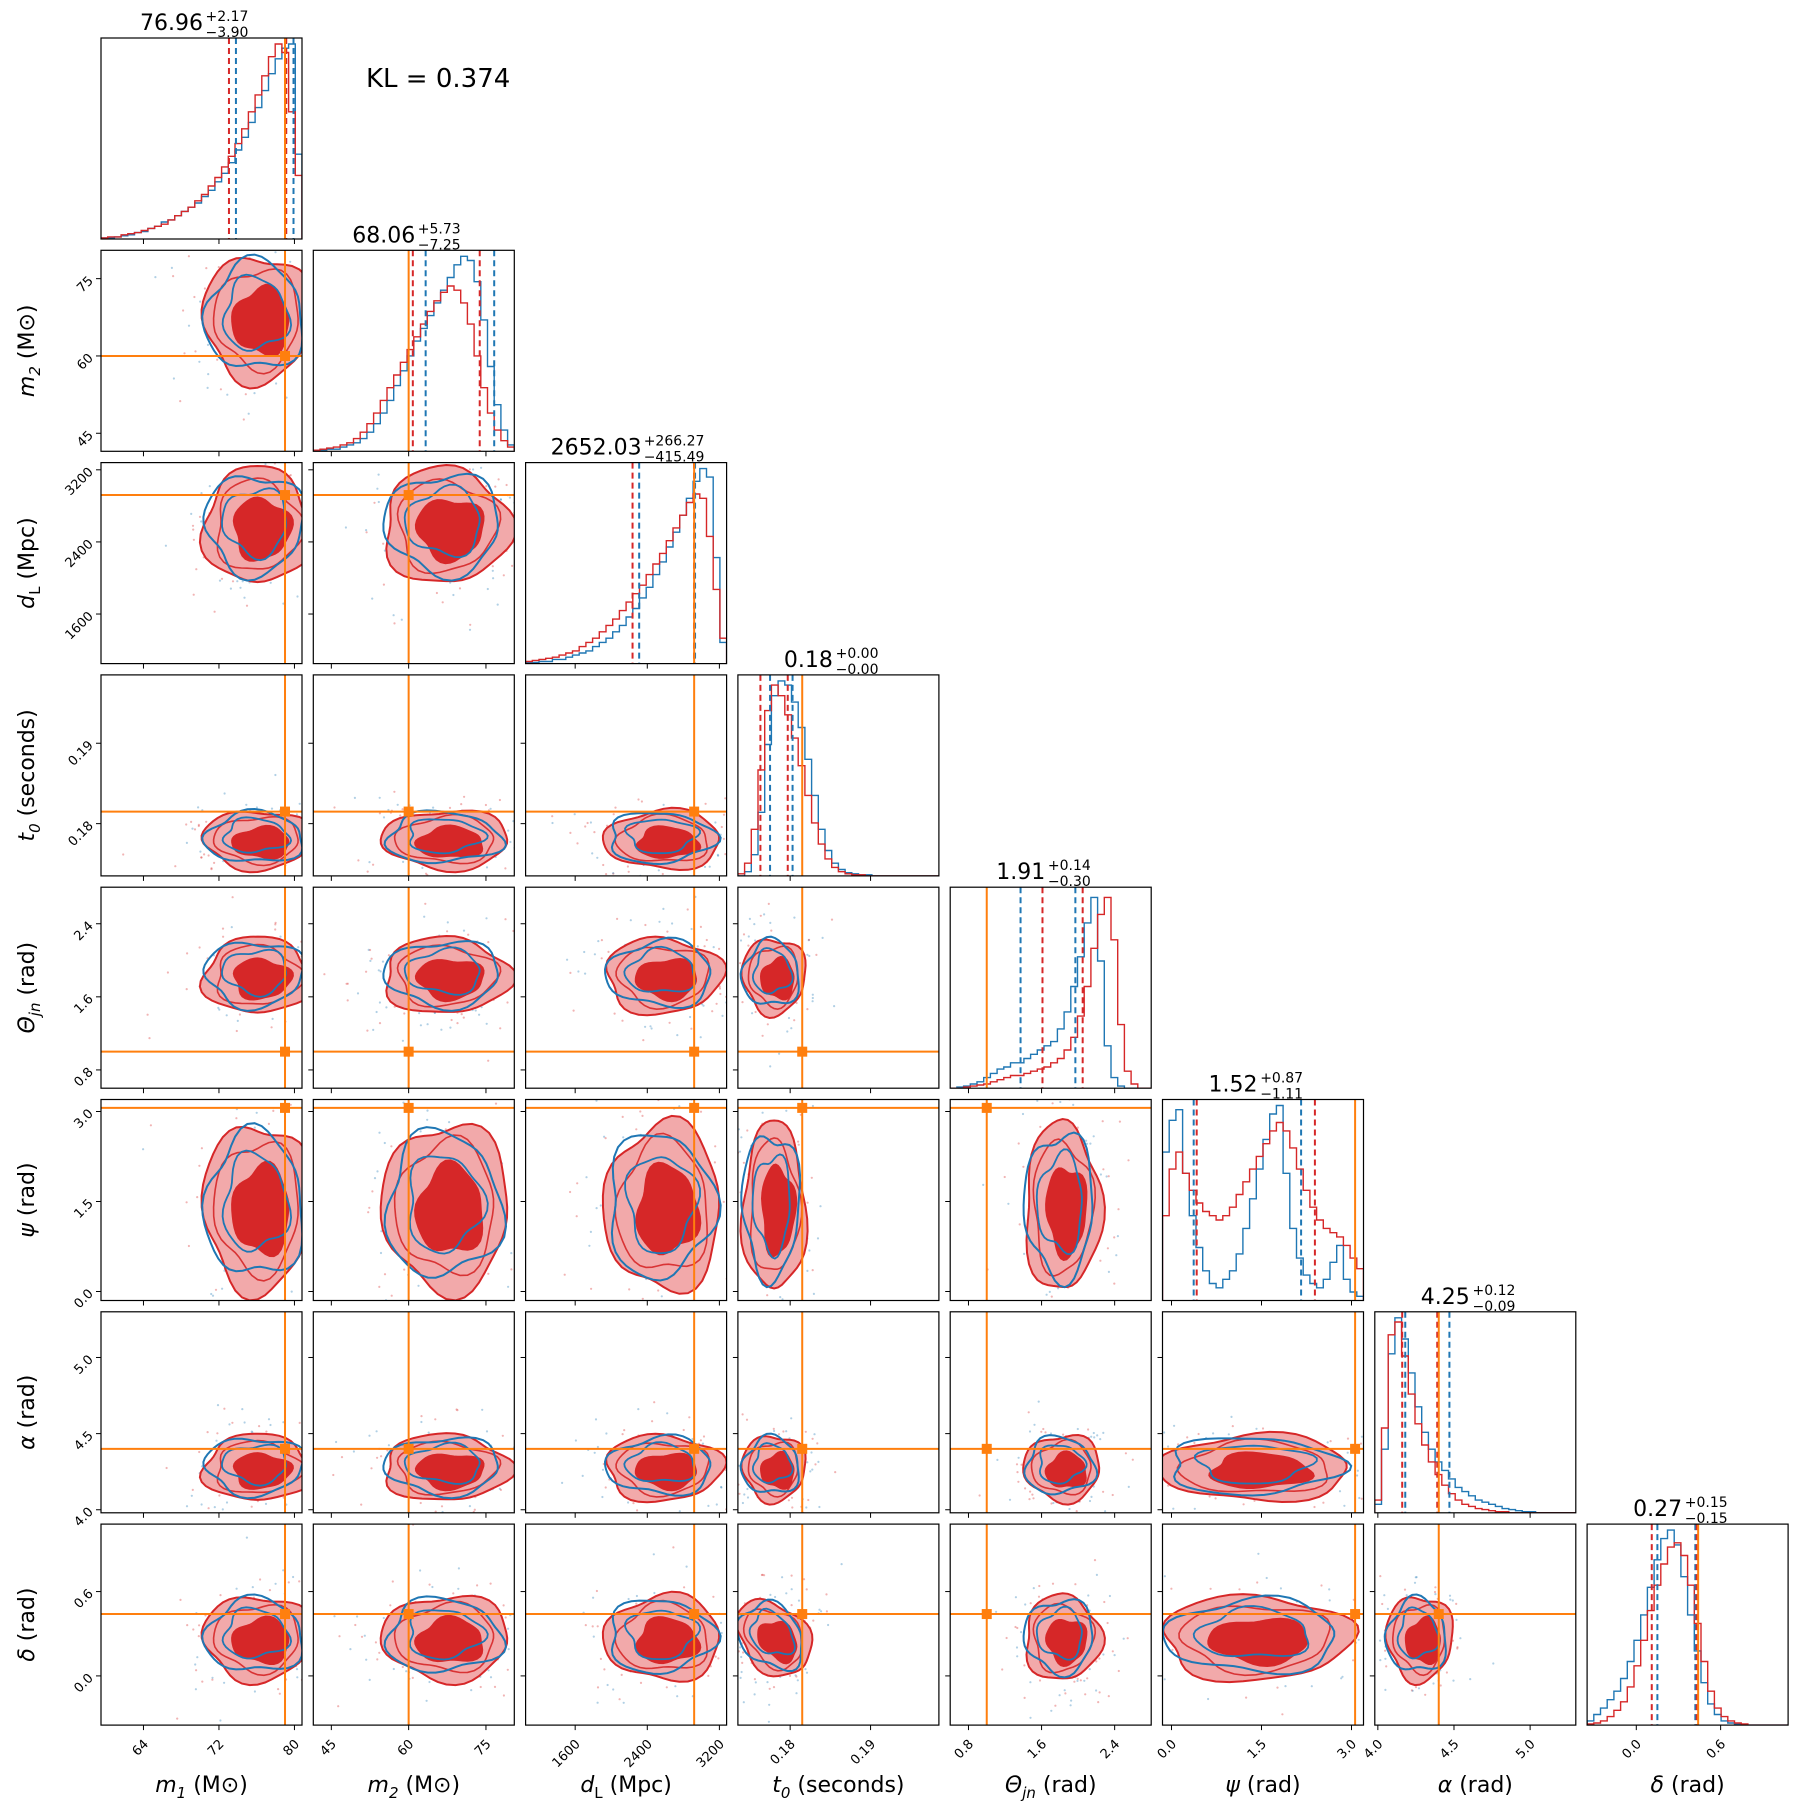 Image resolution: width=1809 pixels, height=1809 pixels. Describe the element at coordinates (838, 1625) in the screenshot. I see `panel-t0-delta` at that location.